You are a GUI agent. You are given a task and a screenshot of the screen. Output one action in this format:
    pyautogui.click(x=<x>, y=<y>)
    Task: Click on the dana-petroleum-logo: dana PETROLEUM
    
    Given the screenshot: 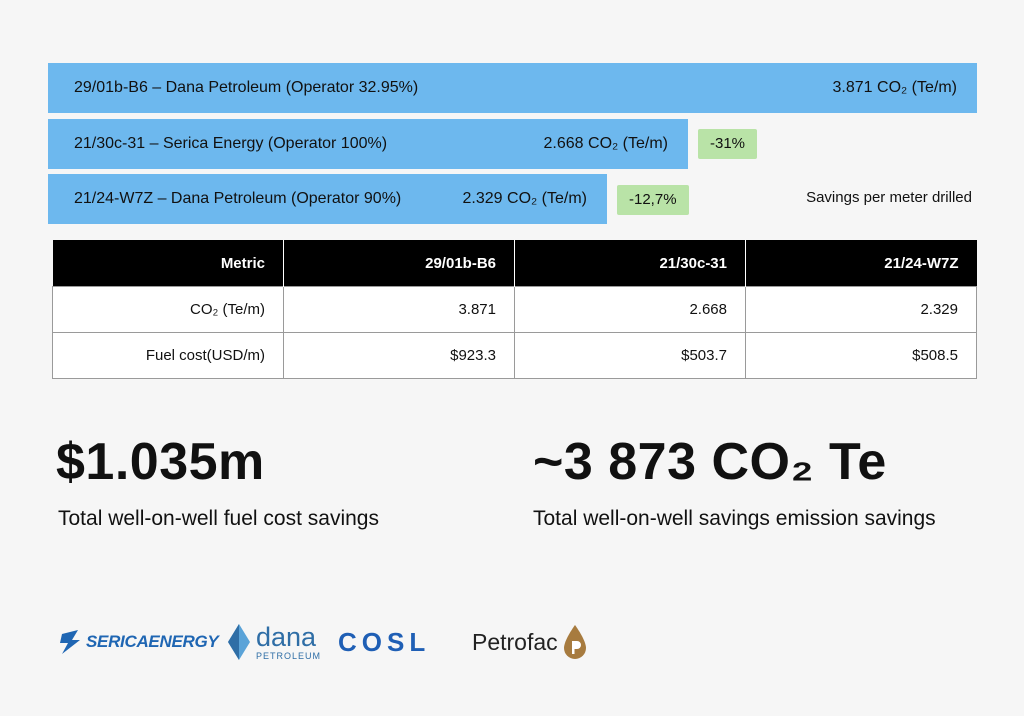 What is the action you would take?
    pyautogui.click(x=273, y=642)
    